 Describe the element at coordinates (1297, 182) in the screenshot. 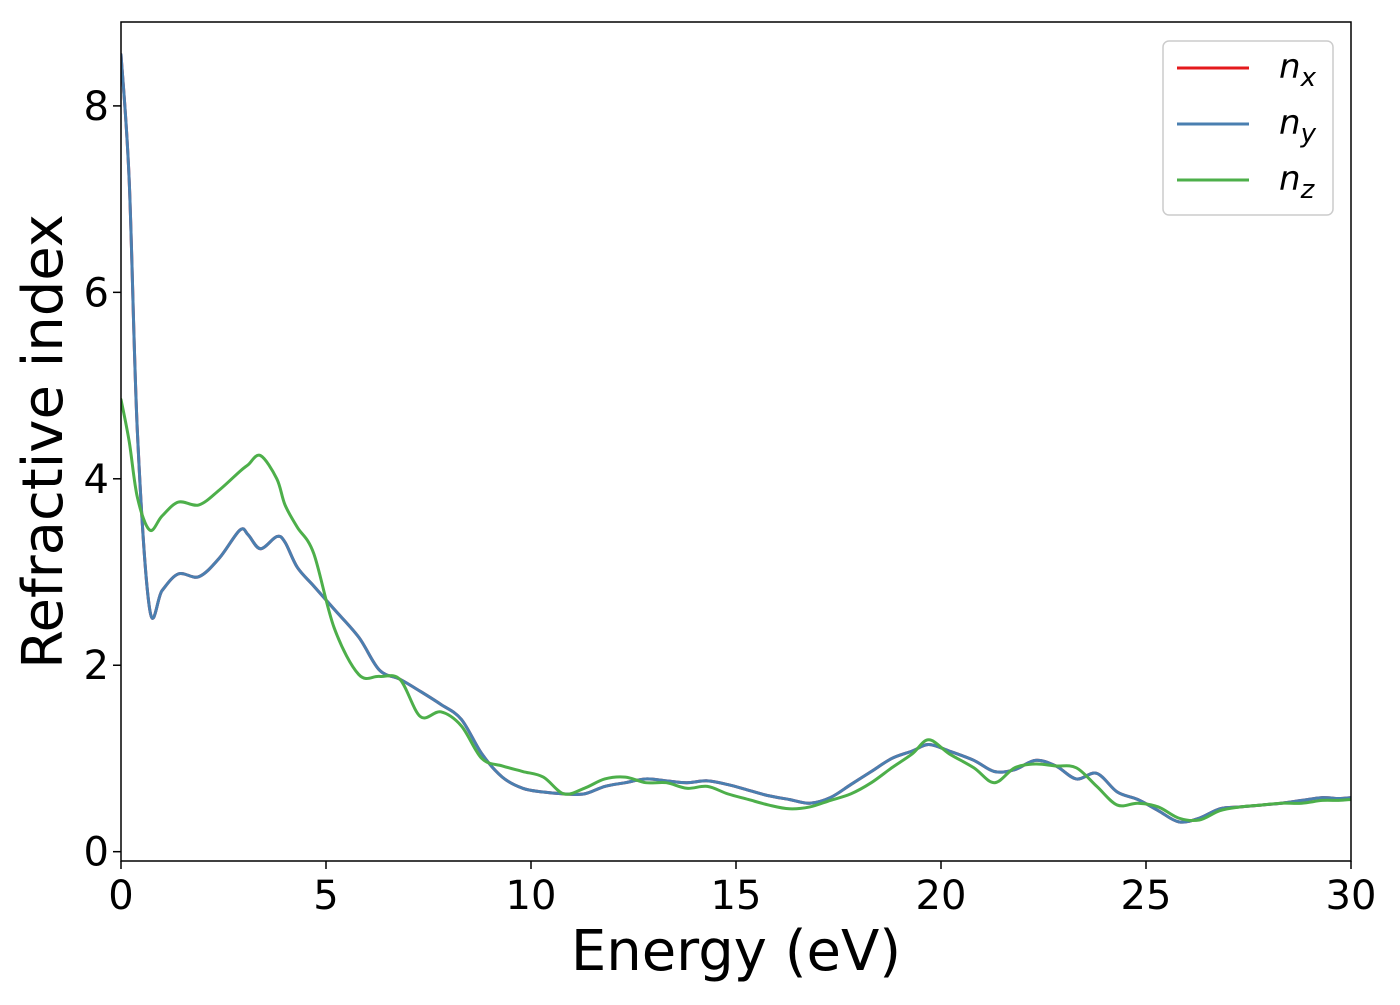

I see `legend-label-z: nz` at that location.